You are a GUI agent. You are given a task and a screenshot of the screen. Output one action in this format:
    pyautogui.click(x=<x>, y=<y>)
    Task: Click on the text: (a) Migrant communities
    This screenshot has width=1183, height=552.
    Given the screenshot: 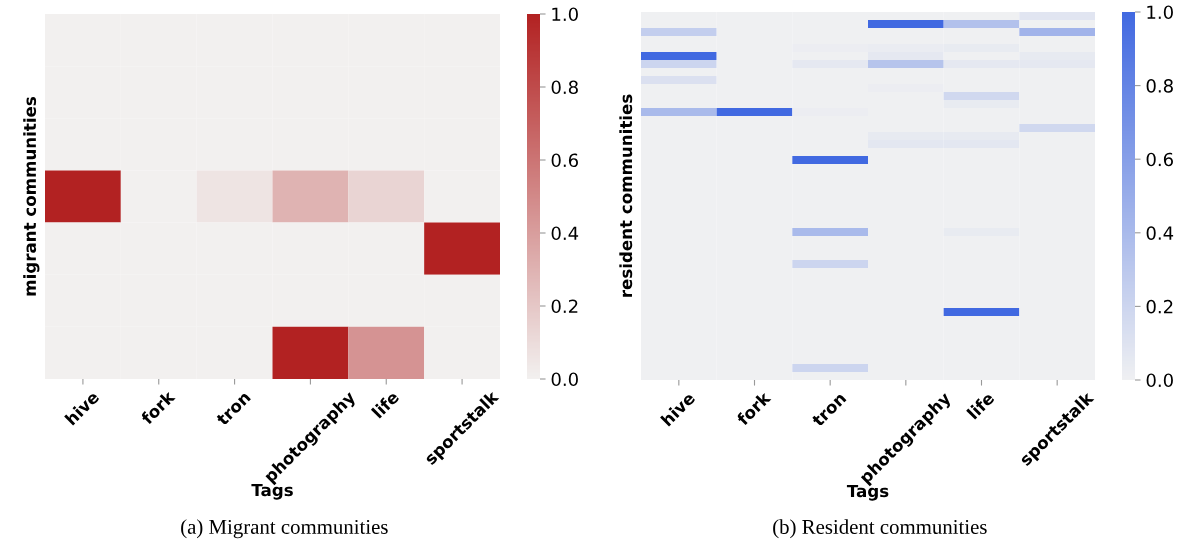 What is the action you would take?
    pyautogui.click(x=284, y=529)
    